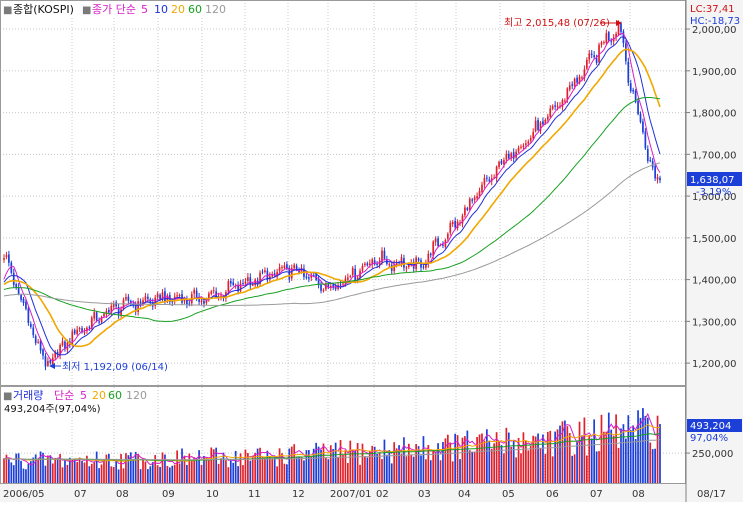 The image size is (743, 505). I want to click on price-tick-label: 2,000,00, so click(714, 30).